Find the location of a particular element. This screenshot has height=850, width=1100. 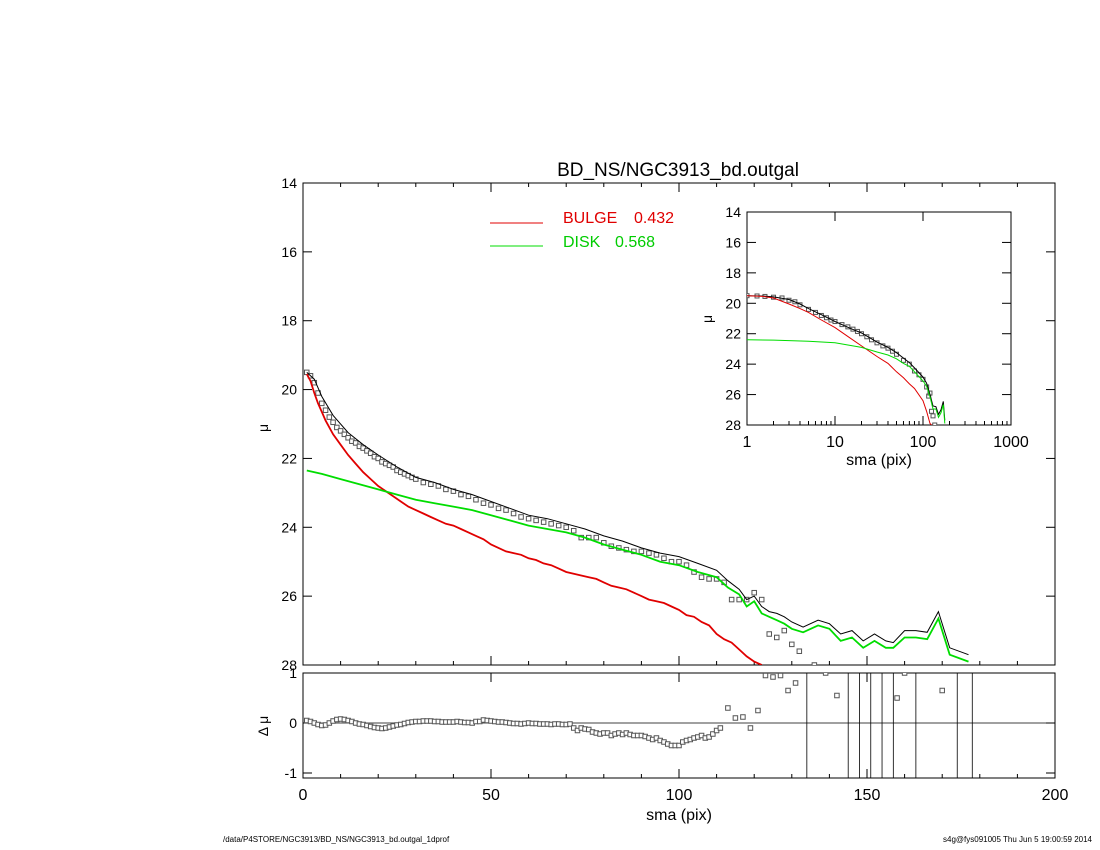

inset-axis-ticks: 14 16 18 20 22 24 26 281 10 100 1000 is located at coordinates (876, 327).